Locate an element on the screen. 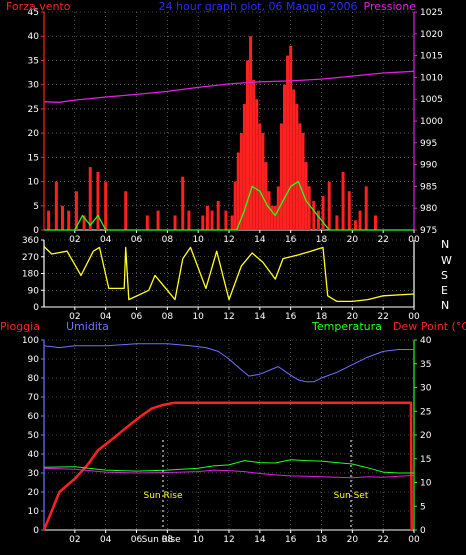  y2-tick-label: 1000 is located at coordinates (431, 122).